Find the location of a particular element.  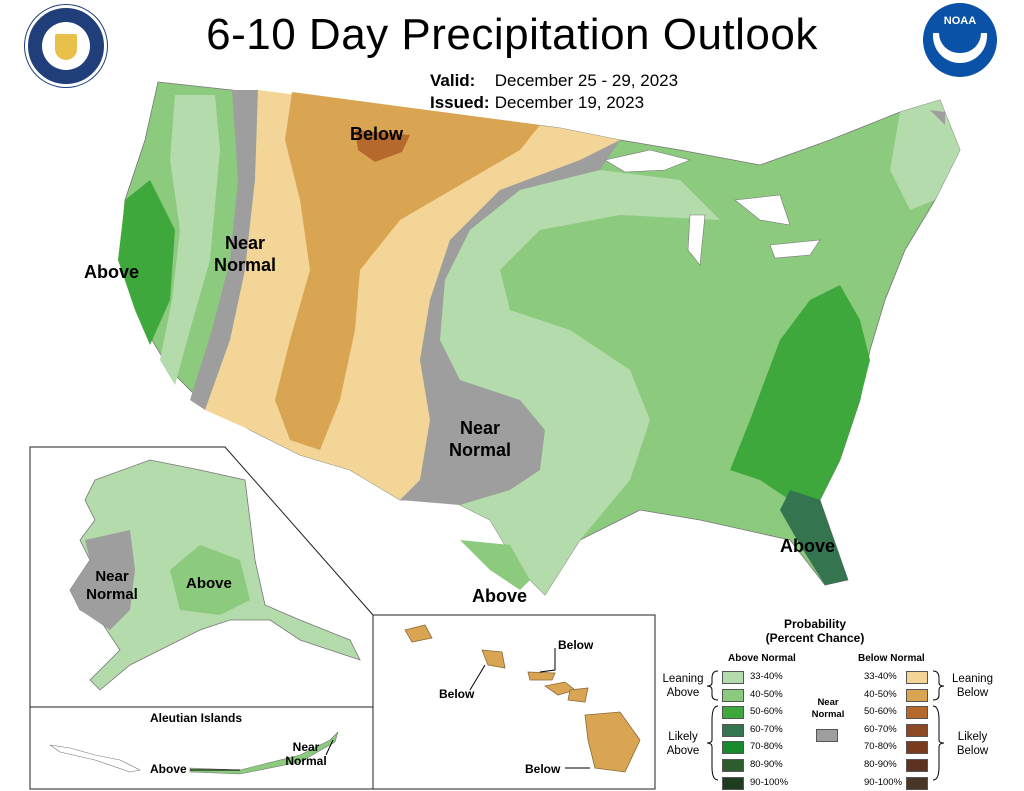

page-title: 6-10 Day Precipitation Outlook is located at coordinates (512, 34).